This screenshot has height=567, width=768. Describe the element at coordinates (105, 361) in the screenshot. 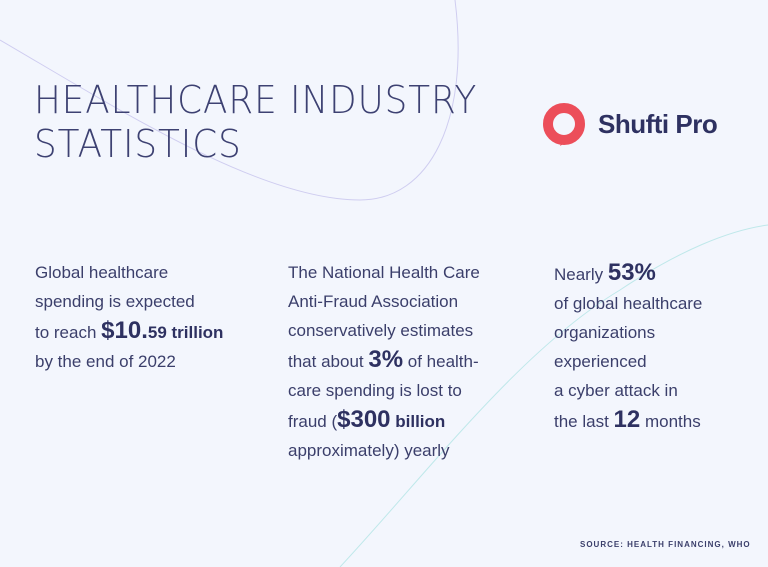

I see `text: by the end of 2022` at that location.